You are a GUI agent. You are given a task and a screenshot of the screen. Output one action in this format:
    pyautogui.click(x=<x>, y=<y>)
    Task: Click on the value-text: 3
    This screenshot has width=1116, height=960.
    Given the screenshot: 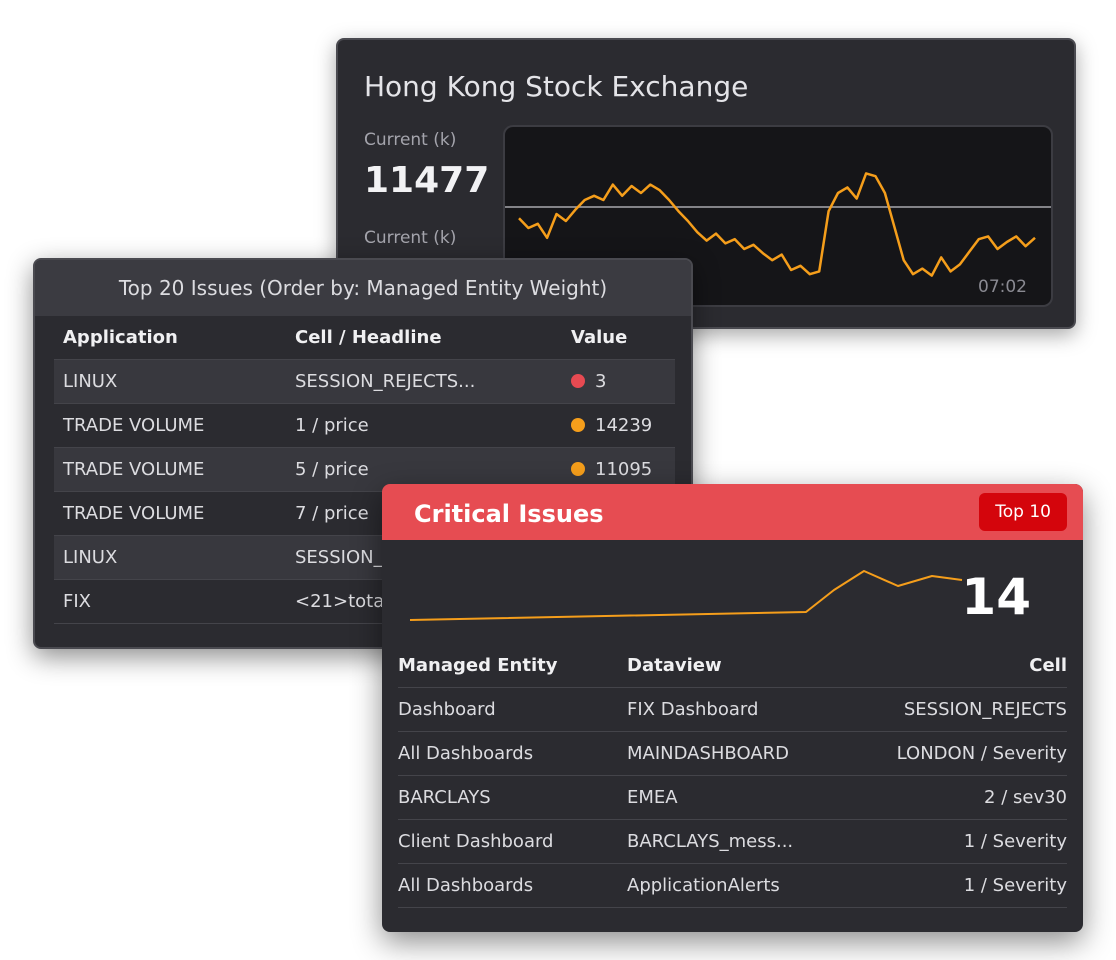 What is the action you would take?
    pyautogui.click(x=601, y=381)
    